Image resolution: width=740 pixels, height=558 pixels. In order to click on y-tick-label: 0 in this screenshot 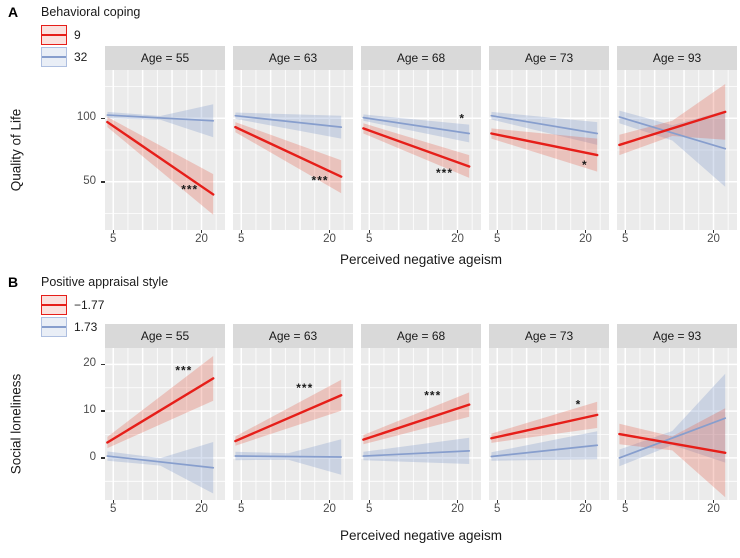, I will do `click(92, 456)`.